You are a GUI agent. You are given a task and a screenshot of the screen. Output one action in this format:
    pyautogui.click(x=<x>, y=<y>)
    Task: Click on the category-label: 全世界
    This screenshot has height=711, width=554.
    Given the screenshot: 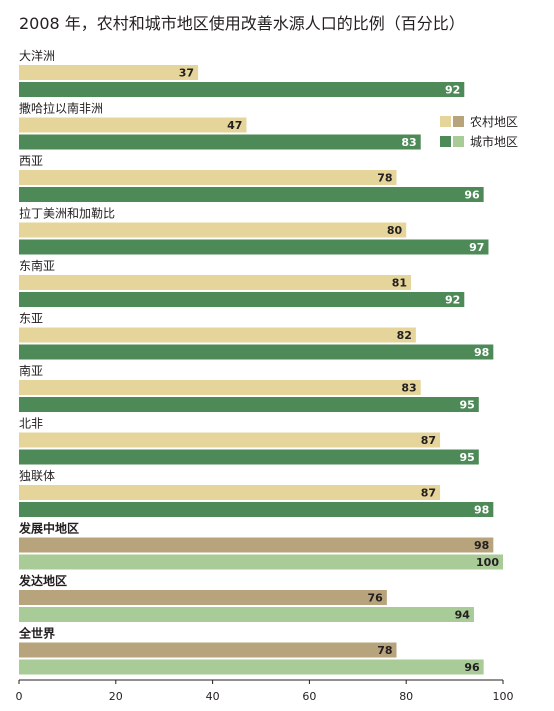 What is the action you would take?
    pyautogui.click(x=36, y=633)
    